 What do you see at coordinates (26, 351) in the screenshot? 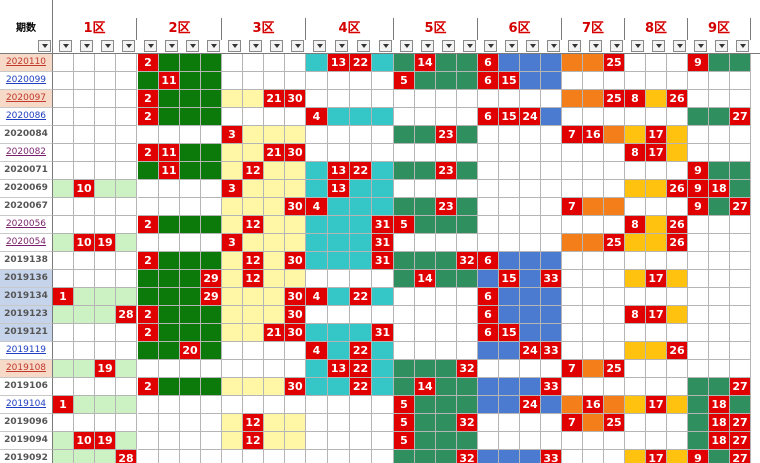
I see `period-label: 2019119` at bounding box center [26, 351].